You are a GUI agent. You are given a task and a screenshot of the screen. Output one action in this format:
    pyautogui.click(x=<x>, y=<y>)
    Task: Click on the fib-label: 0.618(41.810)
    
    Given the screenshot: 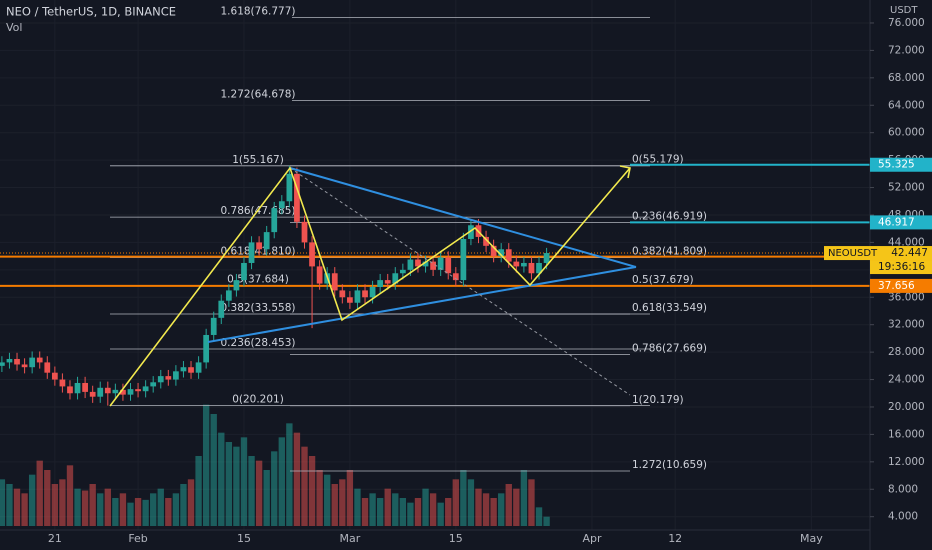 What is the action you would take?
    pyautogui.click(x=258, y=251)
    